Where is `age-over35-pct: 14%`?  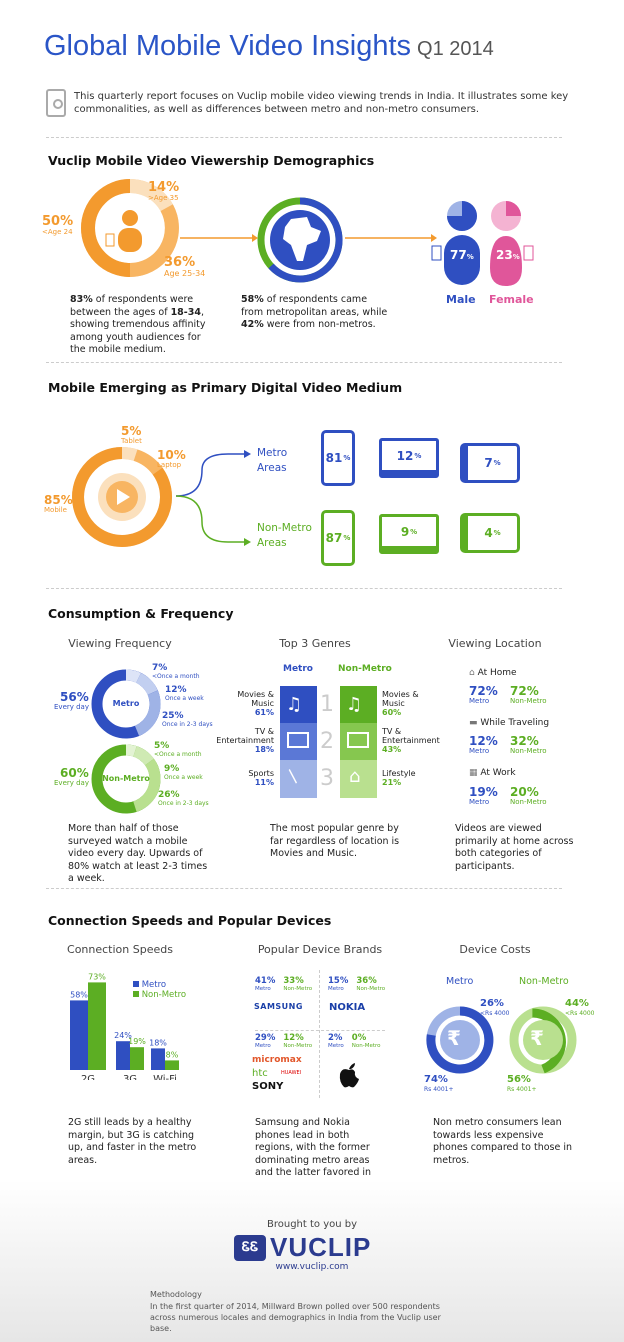 age-over35-pct: 14% is located at coordinates (164, 187).